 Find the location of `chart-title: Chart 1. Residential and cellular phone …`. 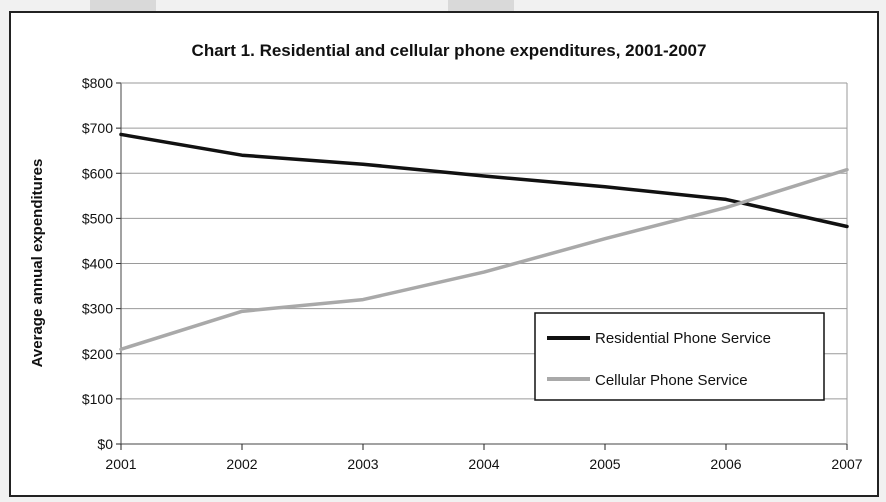

chart-title: Chart 1. Residential and cellular phone … is located at coordinates (449, 50).